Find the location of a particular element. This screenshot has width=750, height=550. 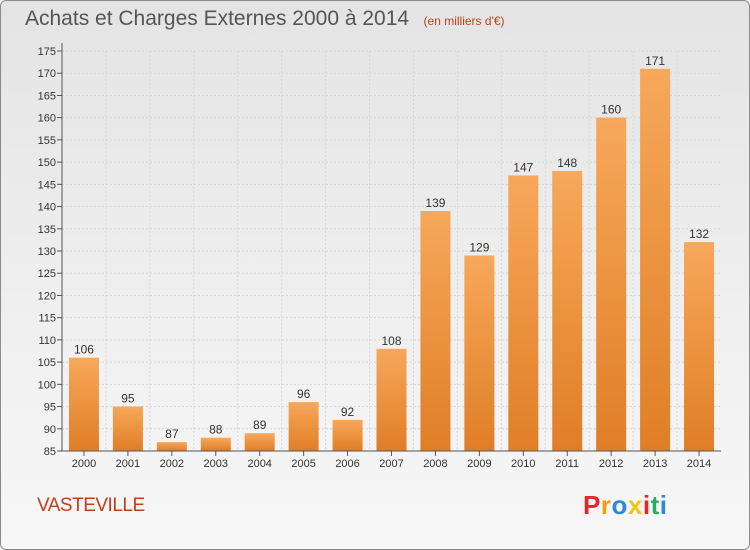

bar-value-label: 106 is located at coordinates (84, 350).